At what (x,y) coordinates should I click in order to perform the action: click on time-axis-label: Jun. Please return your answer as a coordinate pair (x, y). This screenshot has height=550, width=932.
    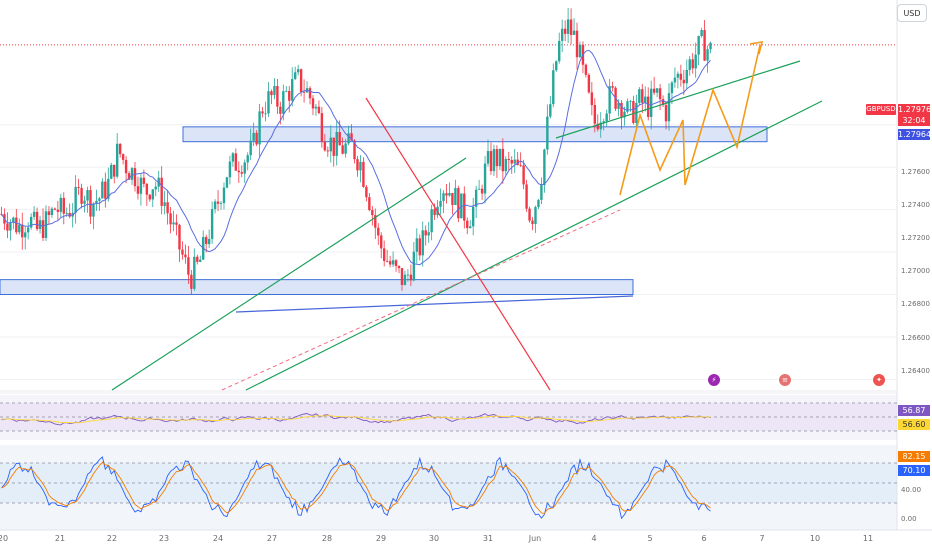
    Looking at the image, I should click on (535, 538).